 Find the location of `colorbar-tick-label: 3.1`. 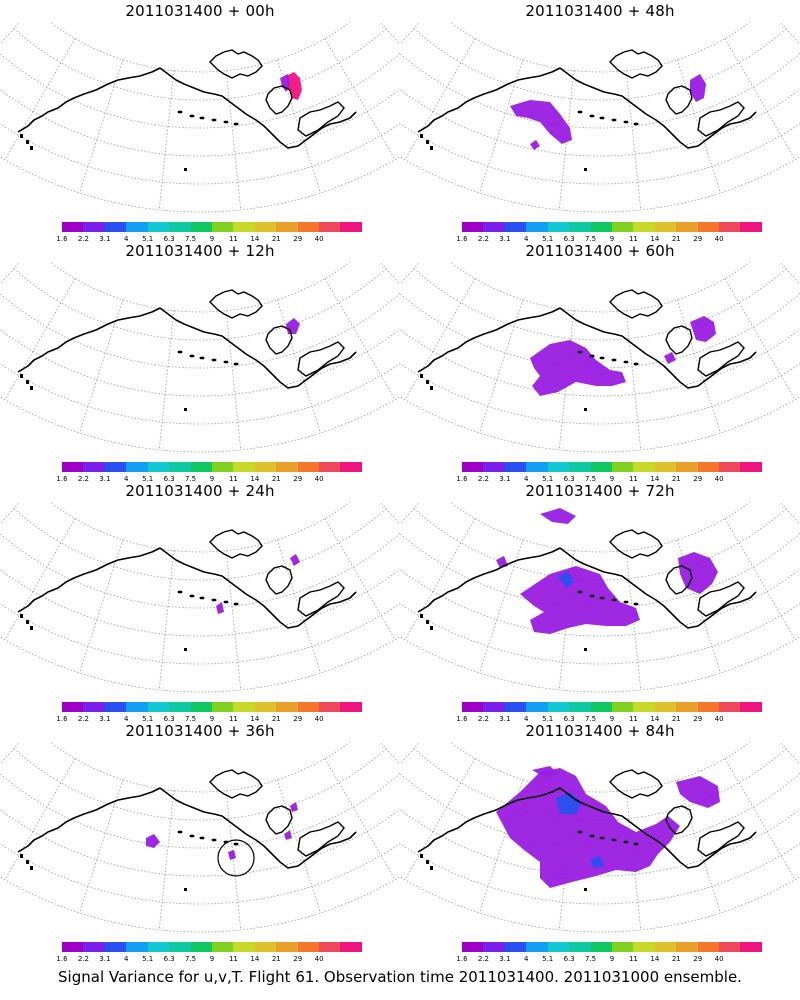

colorbar-tick-label: 3.1 is located at coordinates (105, 479).